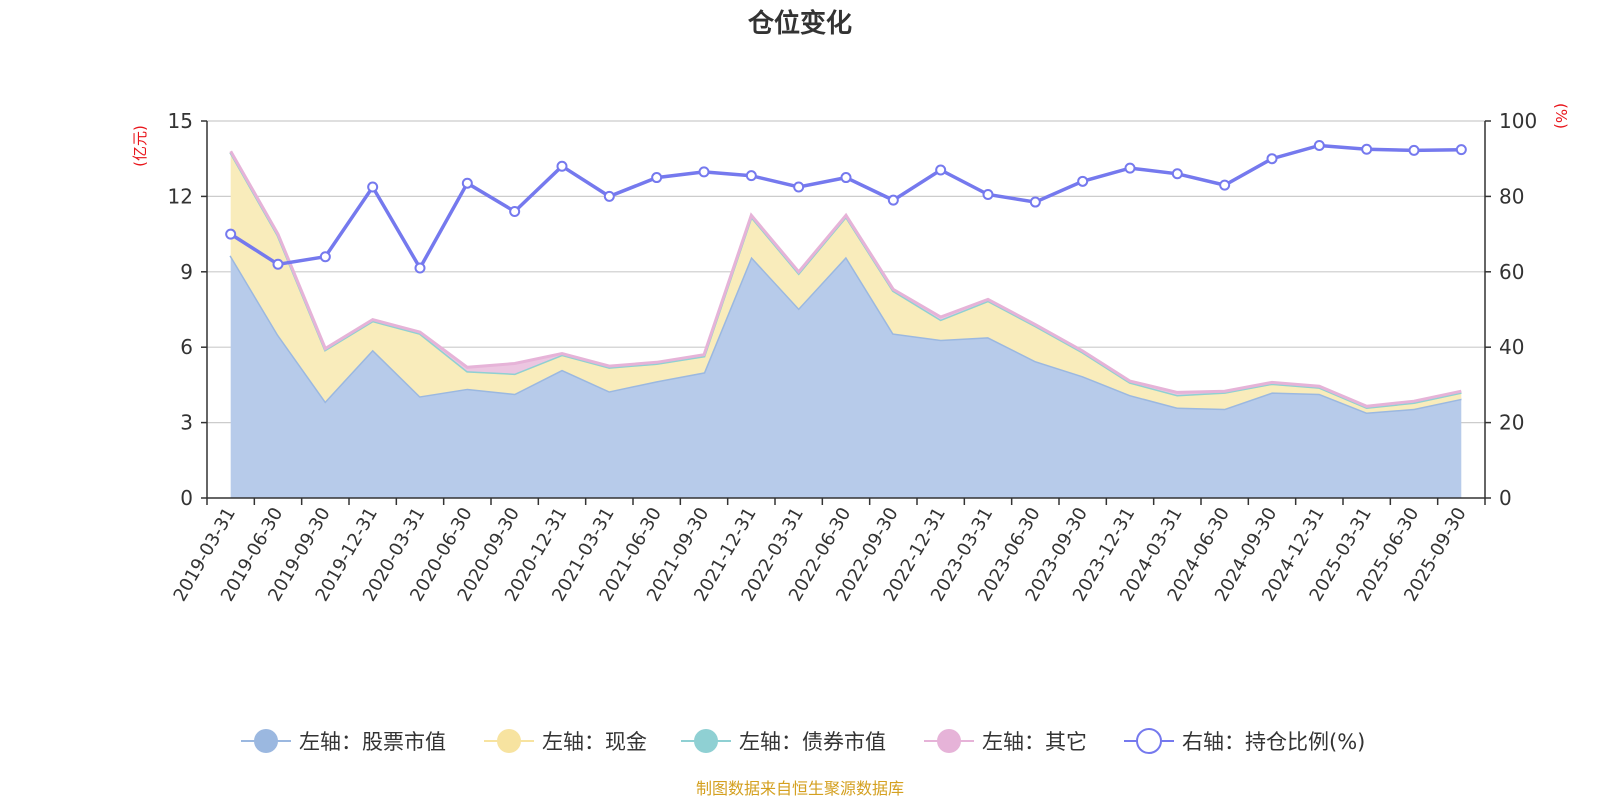  Describe the element at coordinates (1511, 272) in the screenshot. I see `right-axis-tick-label: 60` at that location.